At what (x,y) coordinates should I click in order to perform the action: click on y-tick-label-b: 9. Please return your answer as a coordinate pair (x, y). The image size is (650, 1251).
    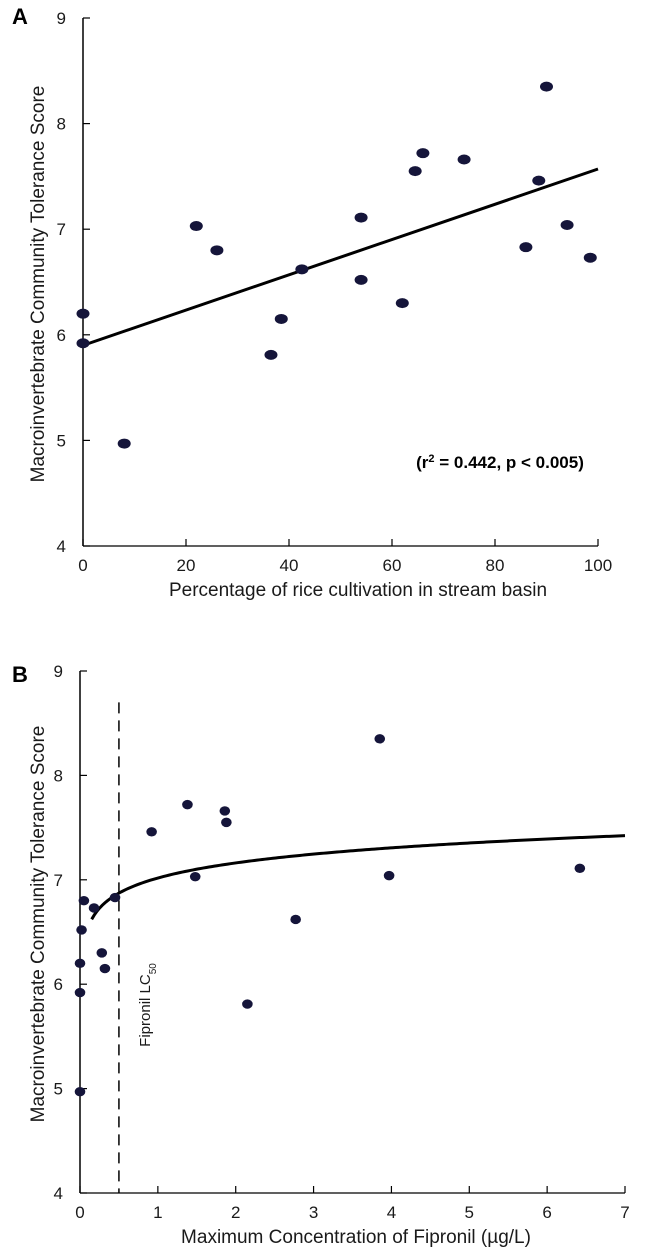
    Looking at the image, I should click on (58, 671).